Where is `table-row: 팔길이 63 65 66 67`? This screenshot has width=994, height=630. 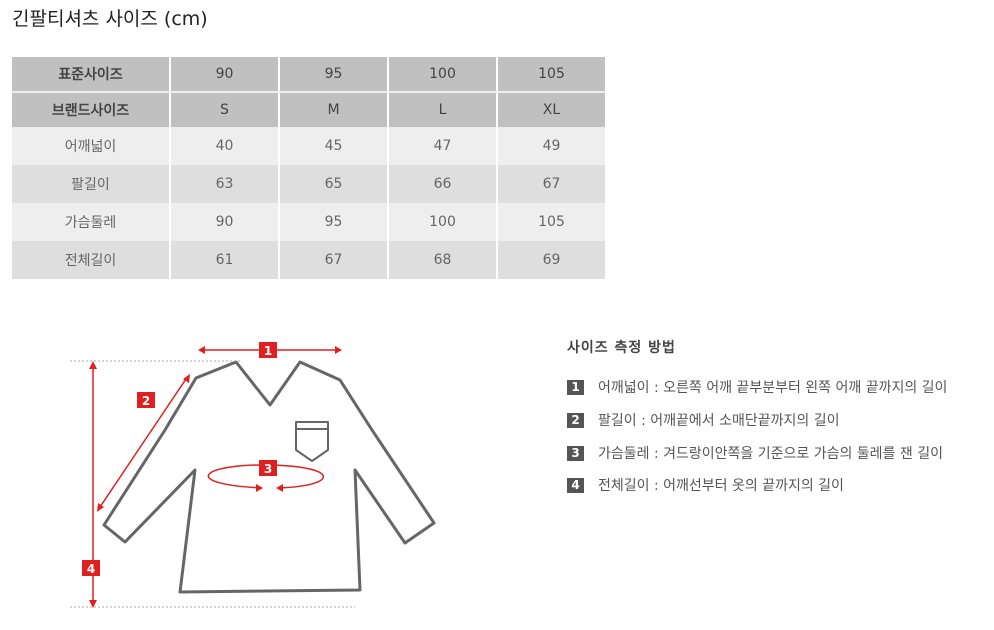 table-row: 팔길이 63 65 66 67 is located at coordinates (308, 184).